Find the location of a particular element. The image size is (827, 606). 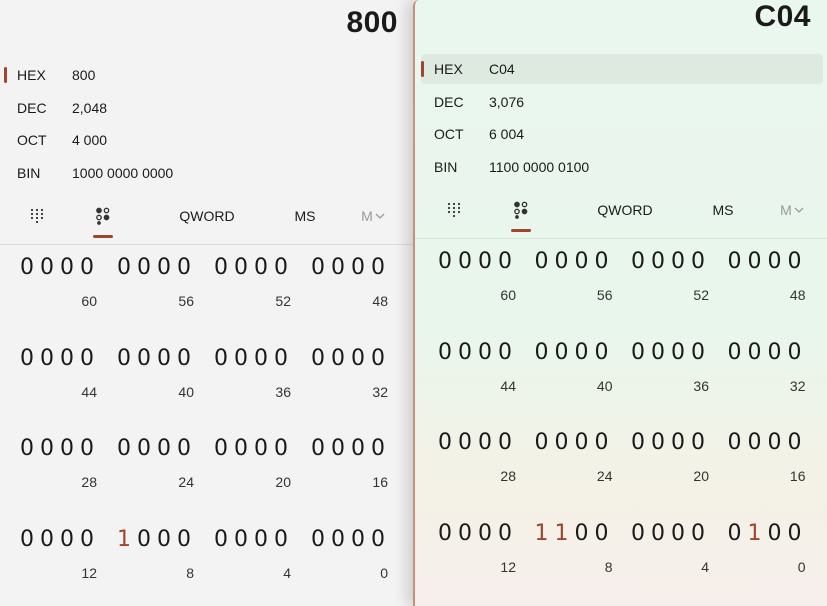

radix-bin: BIN 1000 0000 0000 is located at coordinates (206, 173).